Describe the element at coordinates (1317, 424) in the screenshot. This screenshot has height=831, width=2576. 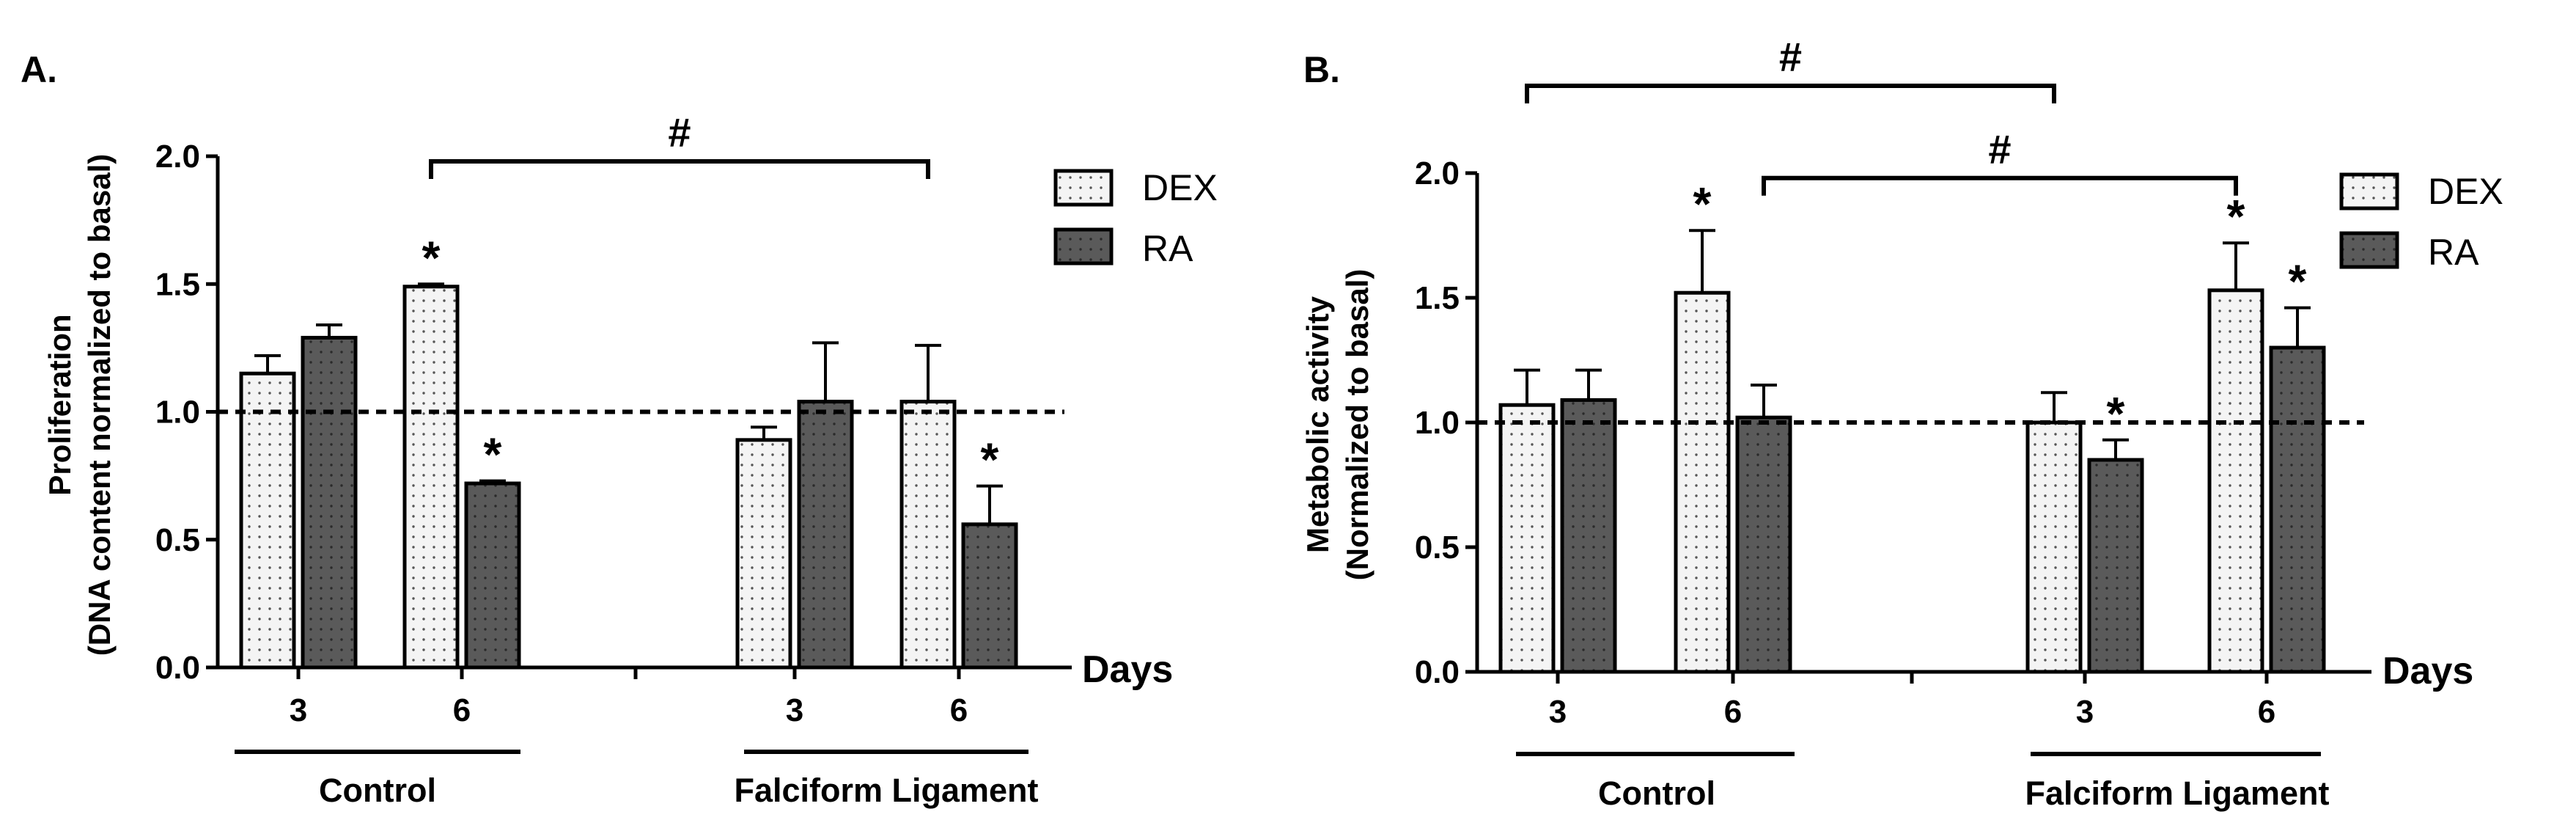
I see `panel-b-ylabel-line1: Metabolic activity` at that location.